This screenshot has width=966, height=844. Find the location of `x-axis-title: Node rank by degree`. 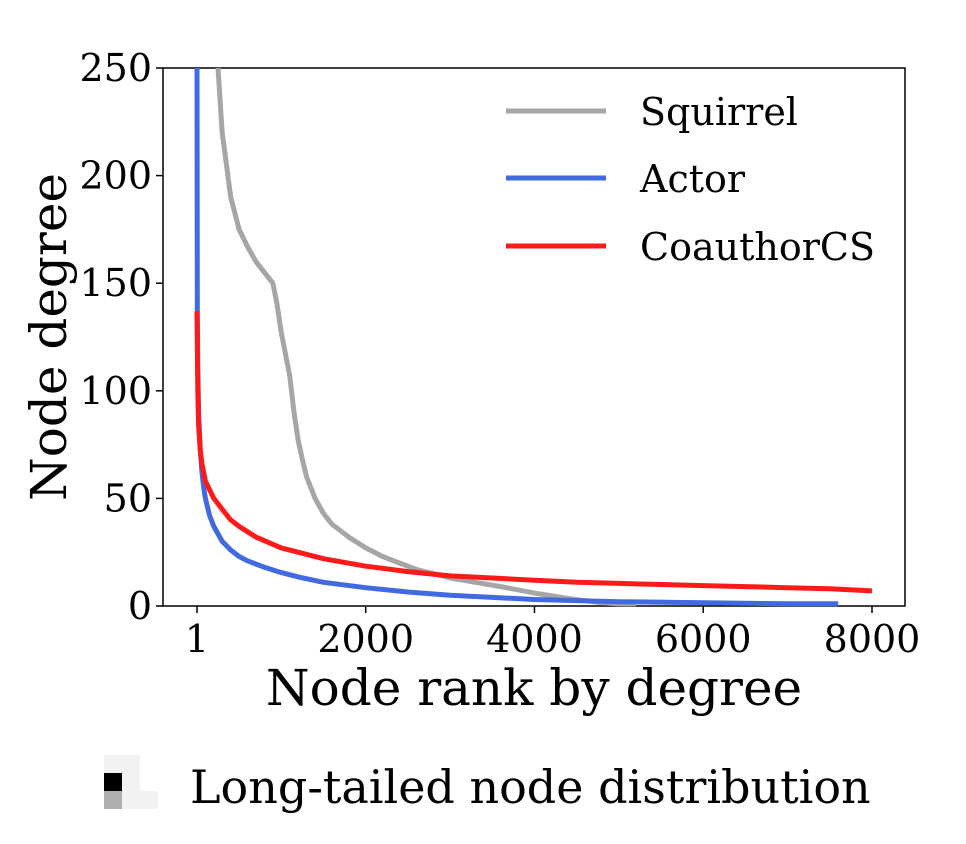

x-axis-title: Node rank by degree is located at coordinates (534, 688).